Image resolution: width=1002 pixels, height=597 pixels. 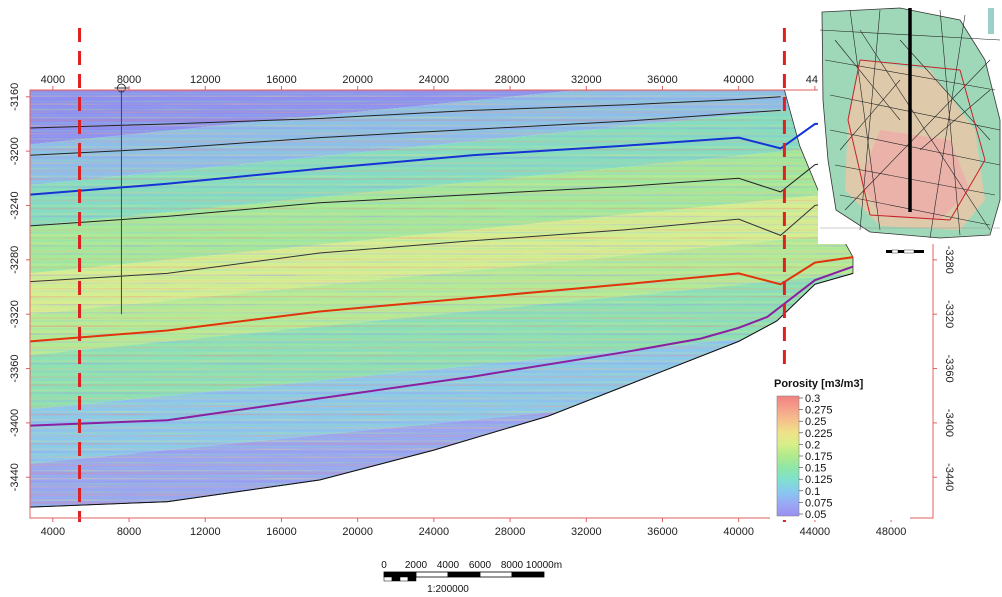 I want to click on y-tick-label-left: -3440, so click(x=15, y=477).